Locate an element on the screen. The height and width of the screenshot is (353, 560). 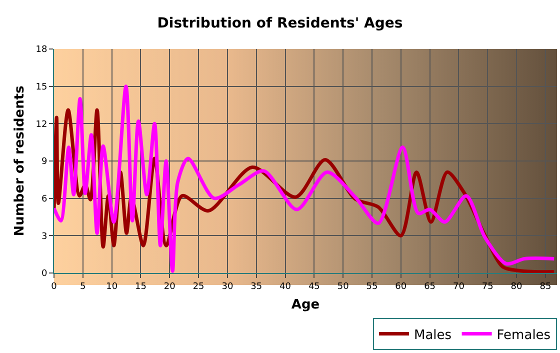
x-tick-label: 30 is located at coordinates (228, 287).